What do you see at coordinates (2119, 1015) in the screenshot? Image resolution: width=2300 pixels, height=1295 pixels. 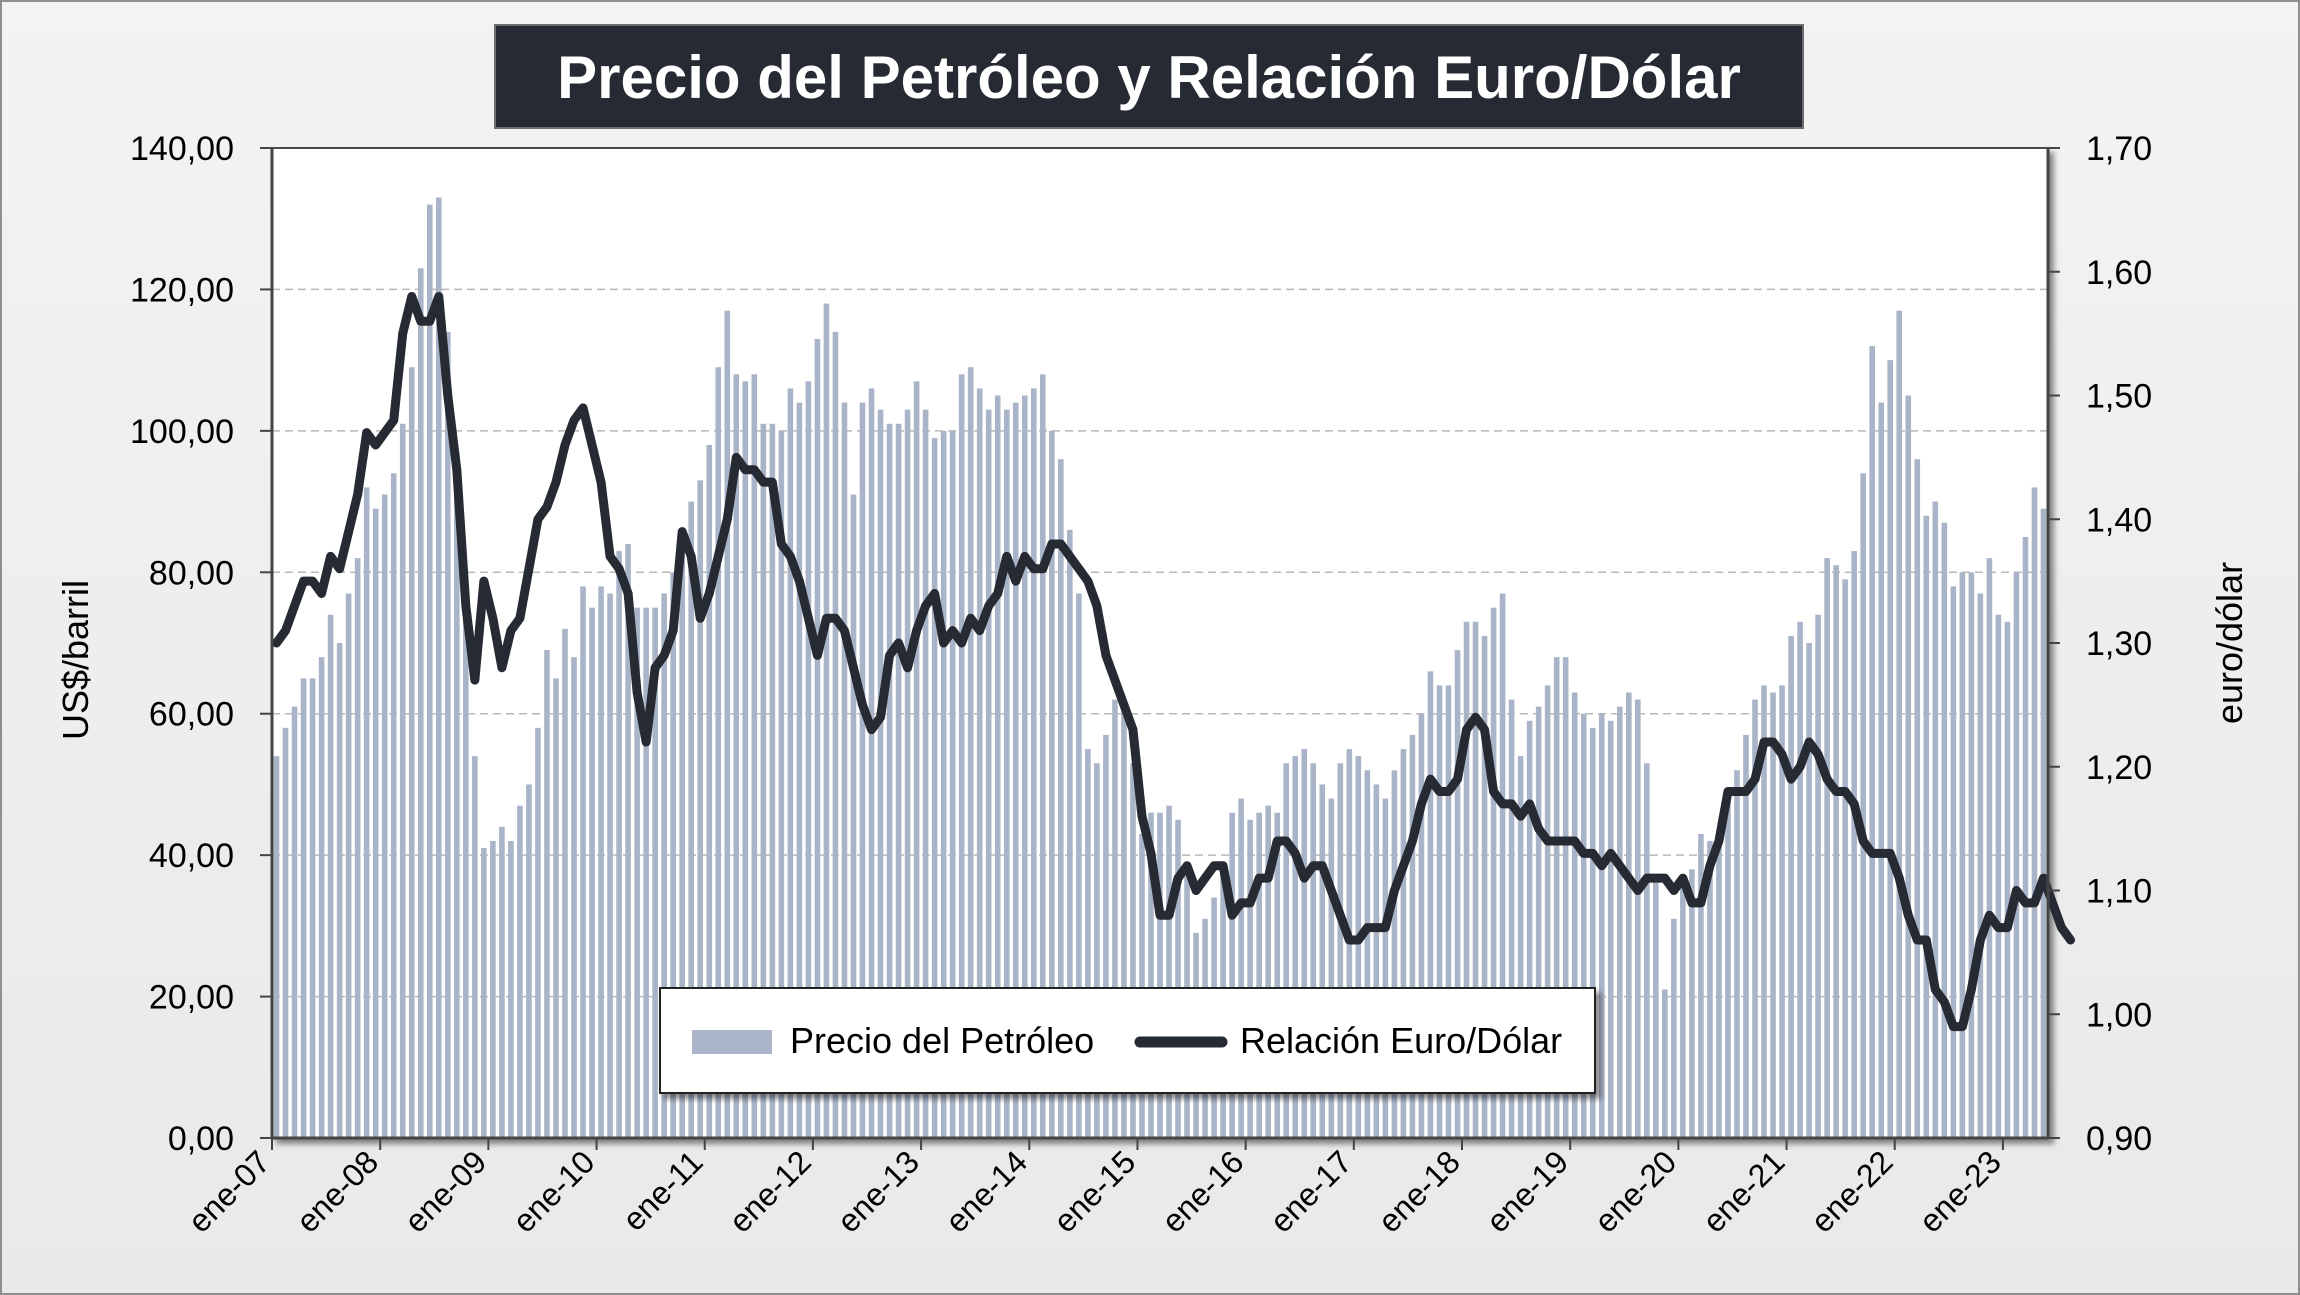 I see `right-tick-label: 1,00` at bounding box center [2119, 1015].